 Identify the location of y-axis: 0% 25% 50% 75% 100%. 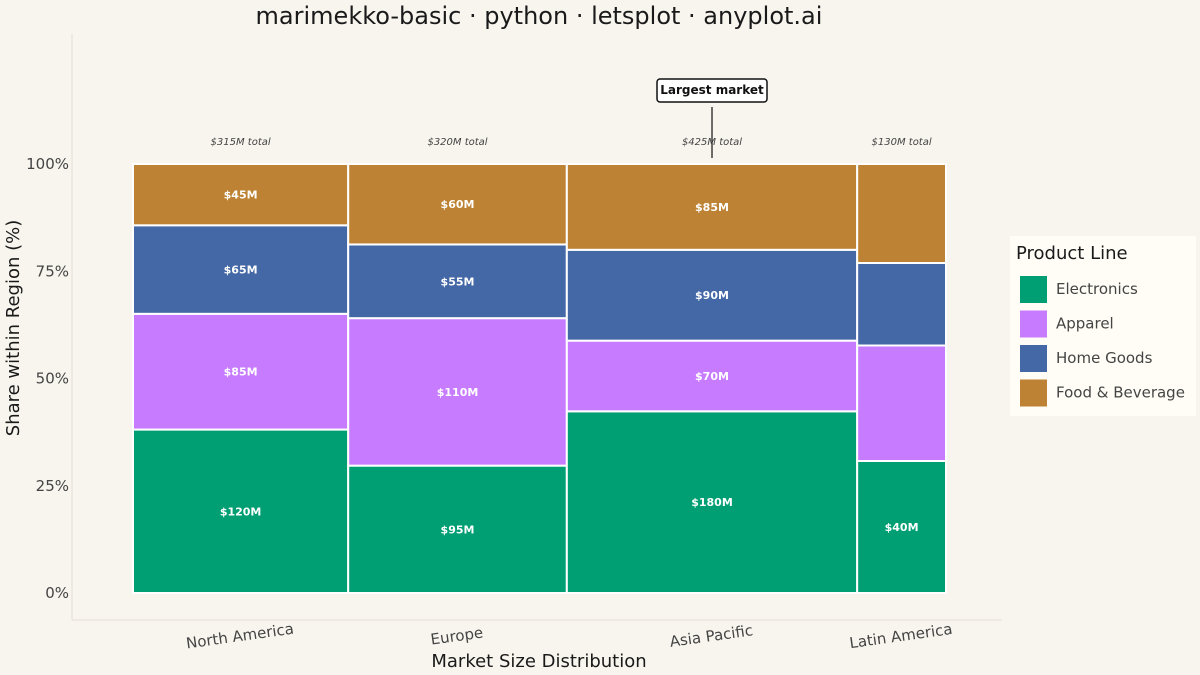
(47, 378).